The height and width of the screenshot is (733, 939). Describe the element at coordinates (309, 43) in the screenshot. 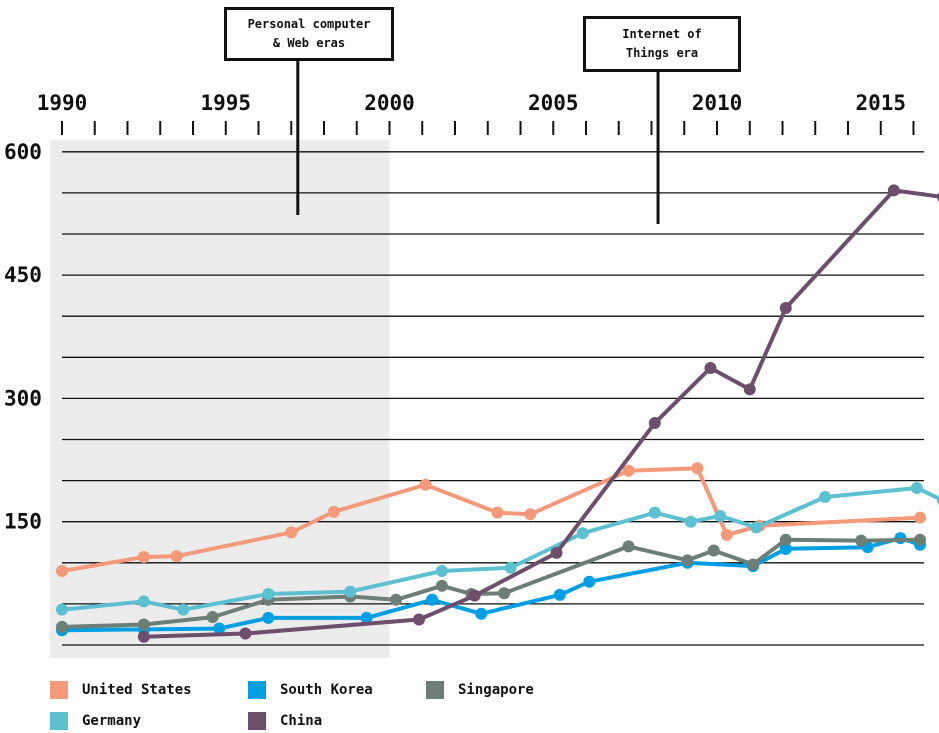

I see `annotation-text: & Web eras` at that location.